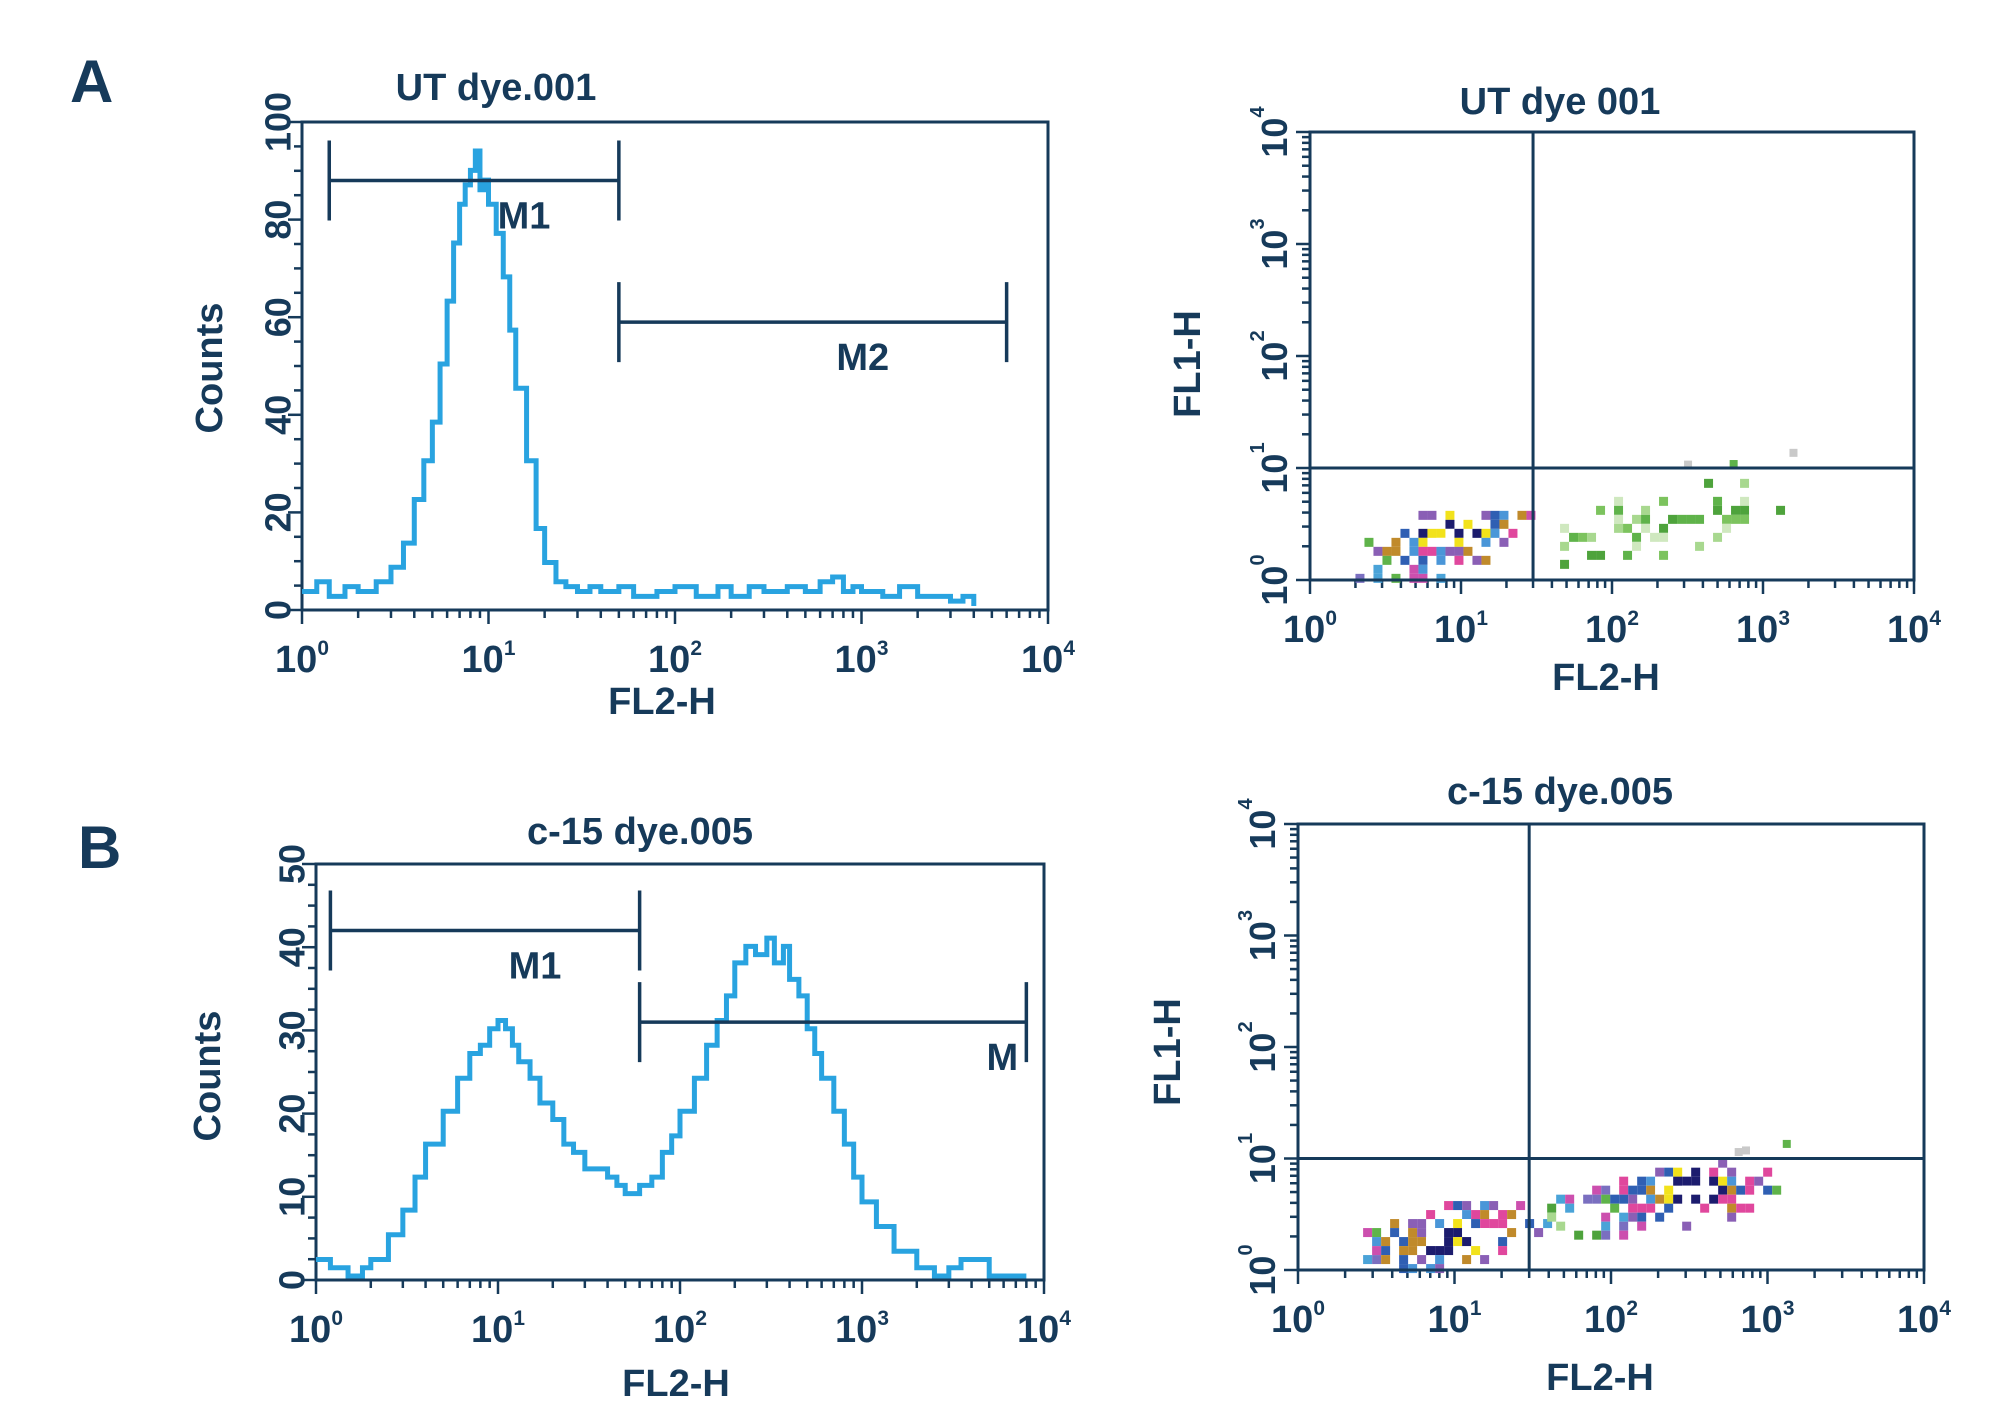 This screenshot has height=1426, width=2010. Describe the element at coordinates (99, 847) in the screenshot. I see `panel-label-b: B` at that location.